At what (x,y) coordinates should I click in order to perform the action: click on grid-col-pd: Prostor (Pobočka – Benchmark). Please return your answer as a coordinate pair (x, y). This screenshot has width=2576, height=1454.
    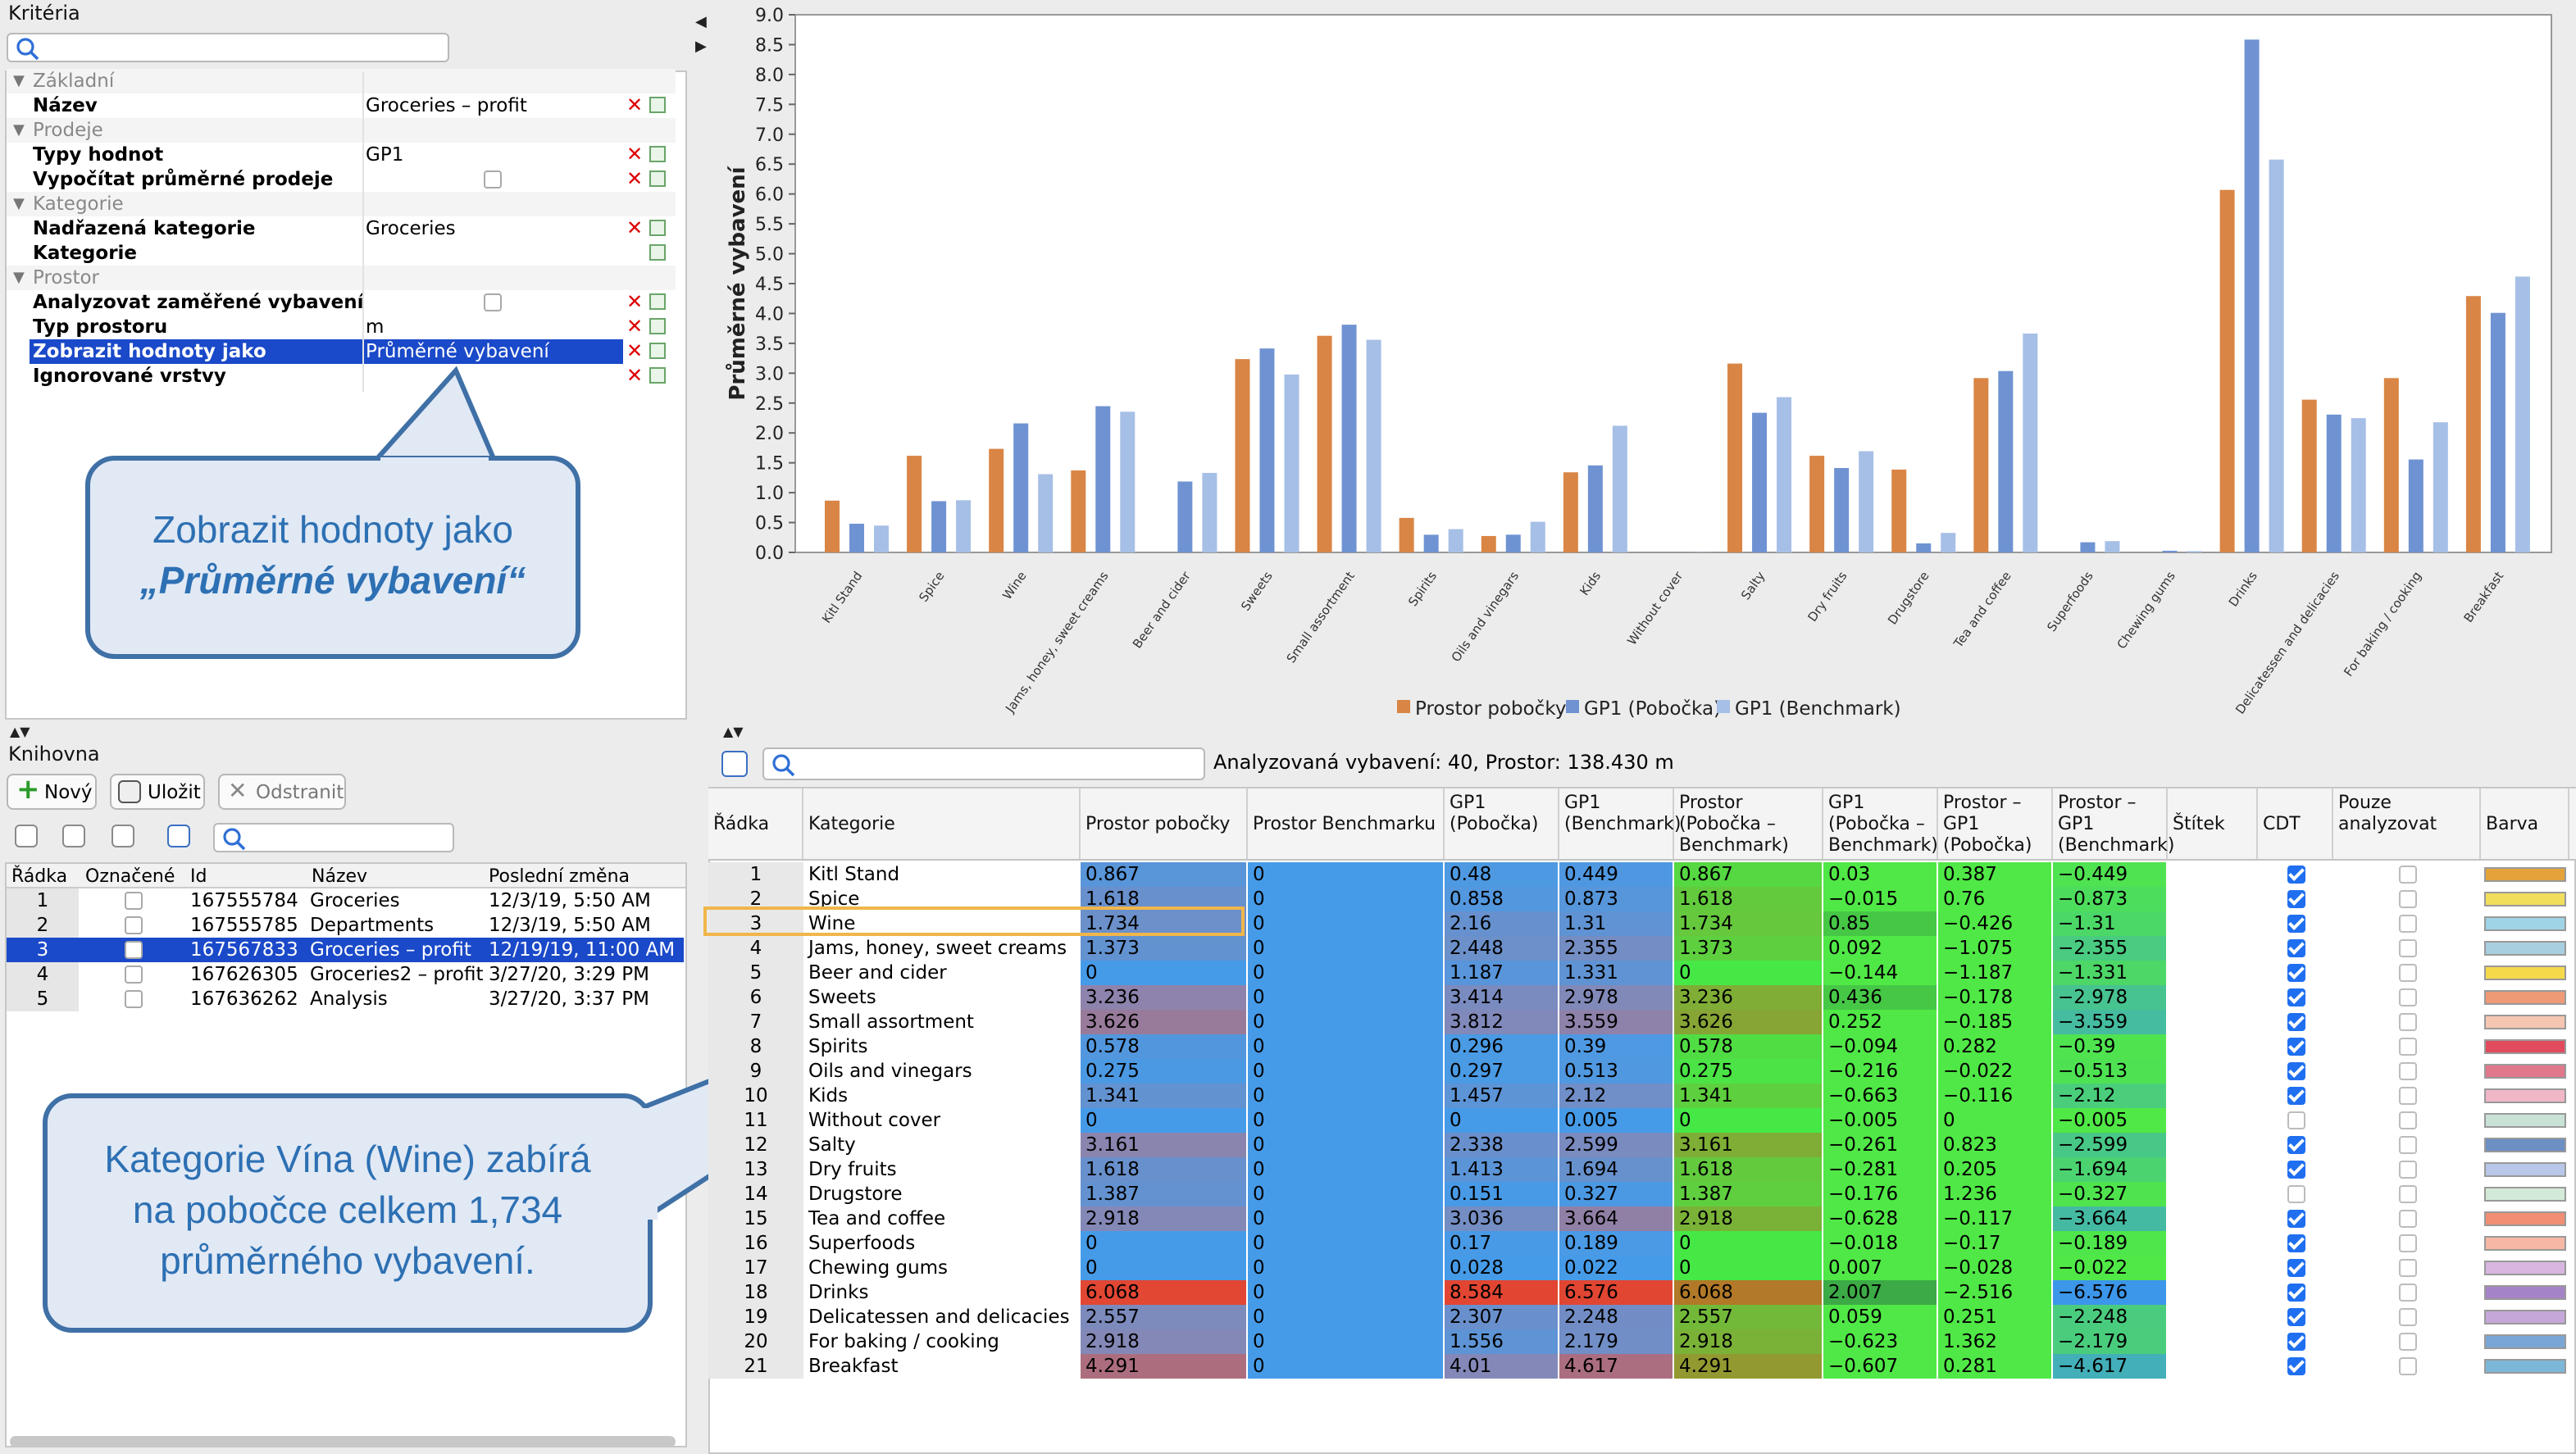
    Looking at the image, I should click on (1749, 823).